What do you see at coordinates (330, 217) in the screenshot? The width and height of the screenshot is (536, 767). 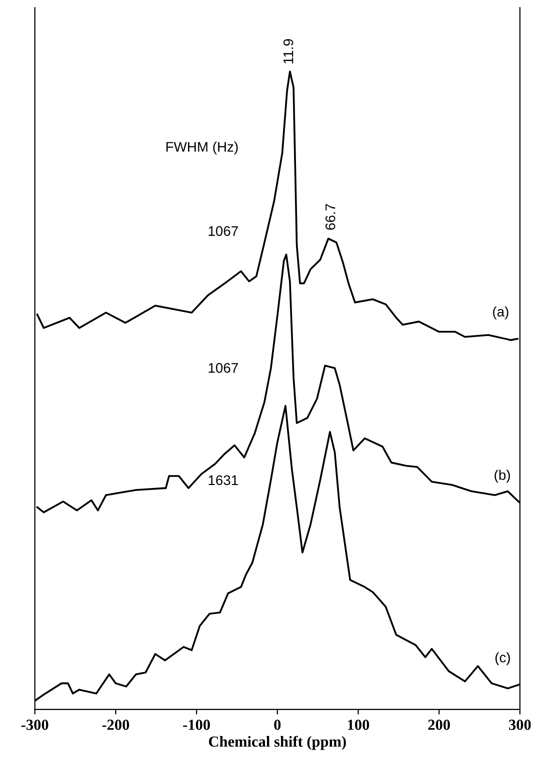 I see `annotation: 66.7` at bounding box center [330, 217].